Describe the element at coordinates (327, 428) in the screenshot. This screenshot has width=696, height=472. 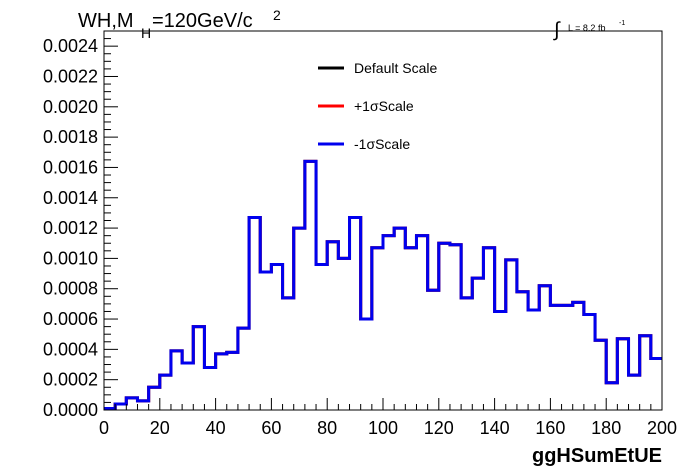
I see `x-tick-label: 80` at that location.